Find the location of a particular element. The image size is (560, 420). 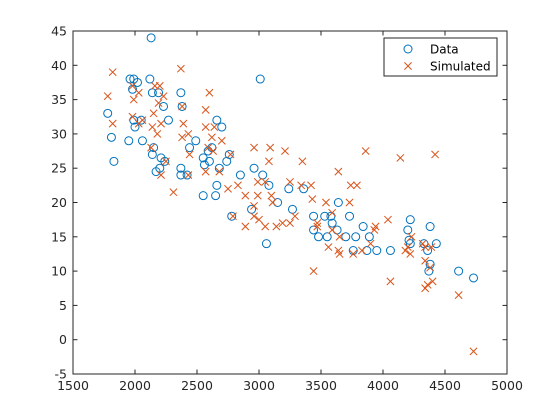

y-tick-label: 45 is located at coordinates (59, 31).